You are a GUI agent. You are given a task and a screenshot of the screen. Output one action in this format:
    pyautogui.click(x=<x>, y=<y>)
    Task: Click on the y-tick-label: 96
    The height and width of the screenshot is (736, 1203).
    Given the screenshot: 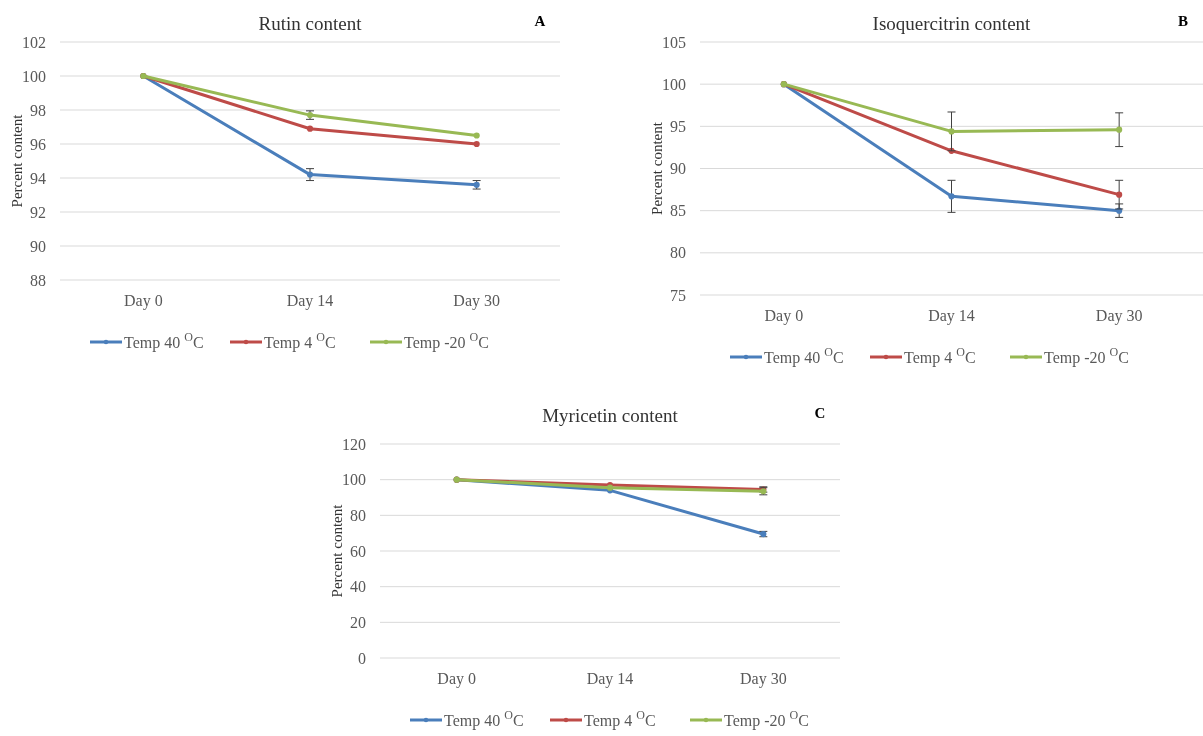 What is the action you would take?
    pyautogui.click(x=38, y=144)
    